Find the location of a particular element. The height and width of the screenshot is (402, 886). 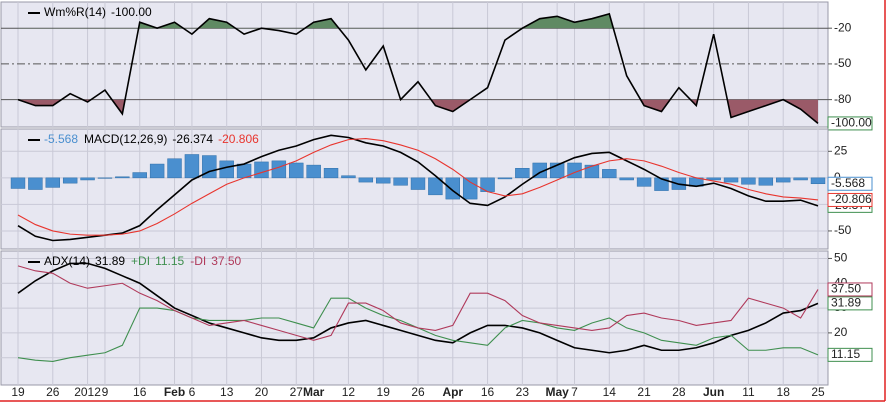

y-tick-label: 50 is located at coordinates (841, 258).